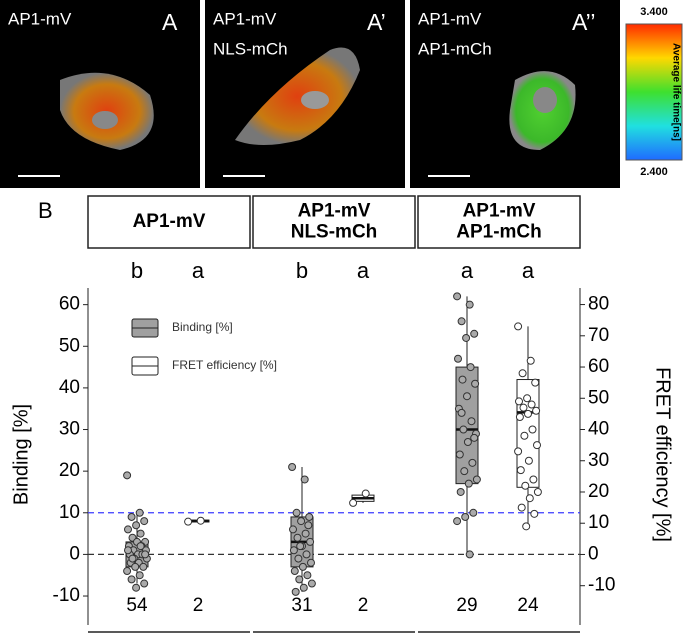  What do you see at coordinates (455, 48) in the screenshot?
I see `panel-caption: AP1-mCh` at bounding box center [455, 48].